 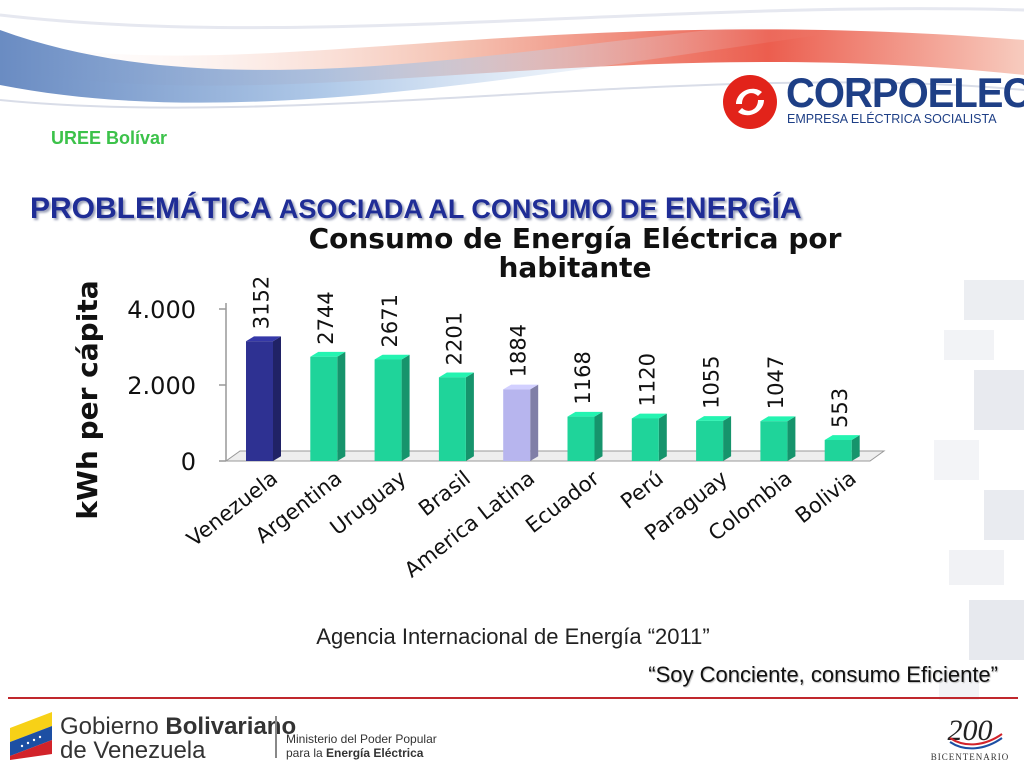 What do you see at coordinates (712, 381) in the screenshot?
I see `bar-value-label: 1055` at bounding box center [712, 381].